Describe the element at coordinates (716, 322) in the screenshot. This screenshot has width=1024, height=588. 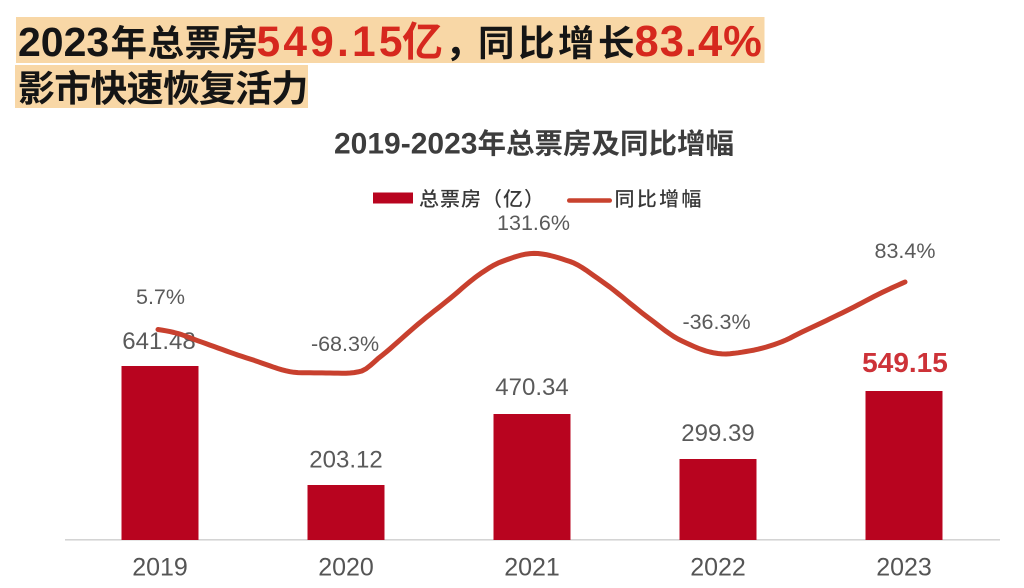
I see `svg-text: -36.3%` at that location.